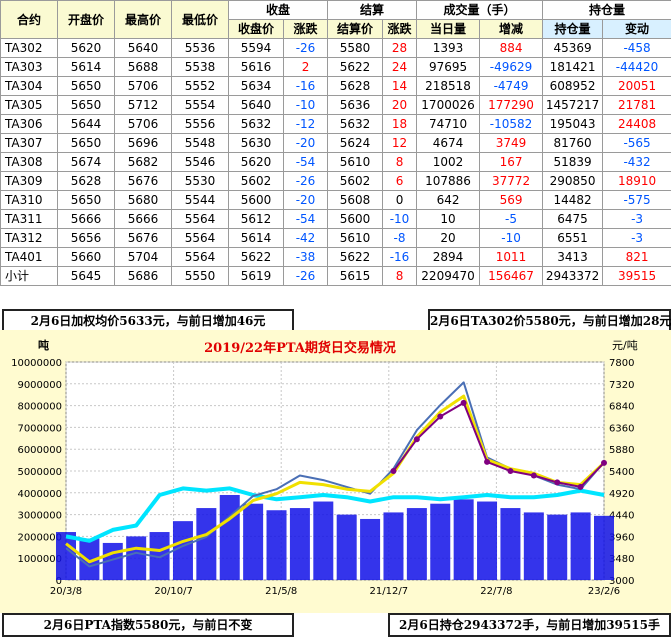 This screenshot has width=671, height=637. Describe the element at coordinates (143, 19) in the screenshot. I see `col-header-high: 最高价` at that location.